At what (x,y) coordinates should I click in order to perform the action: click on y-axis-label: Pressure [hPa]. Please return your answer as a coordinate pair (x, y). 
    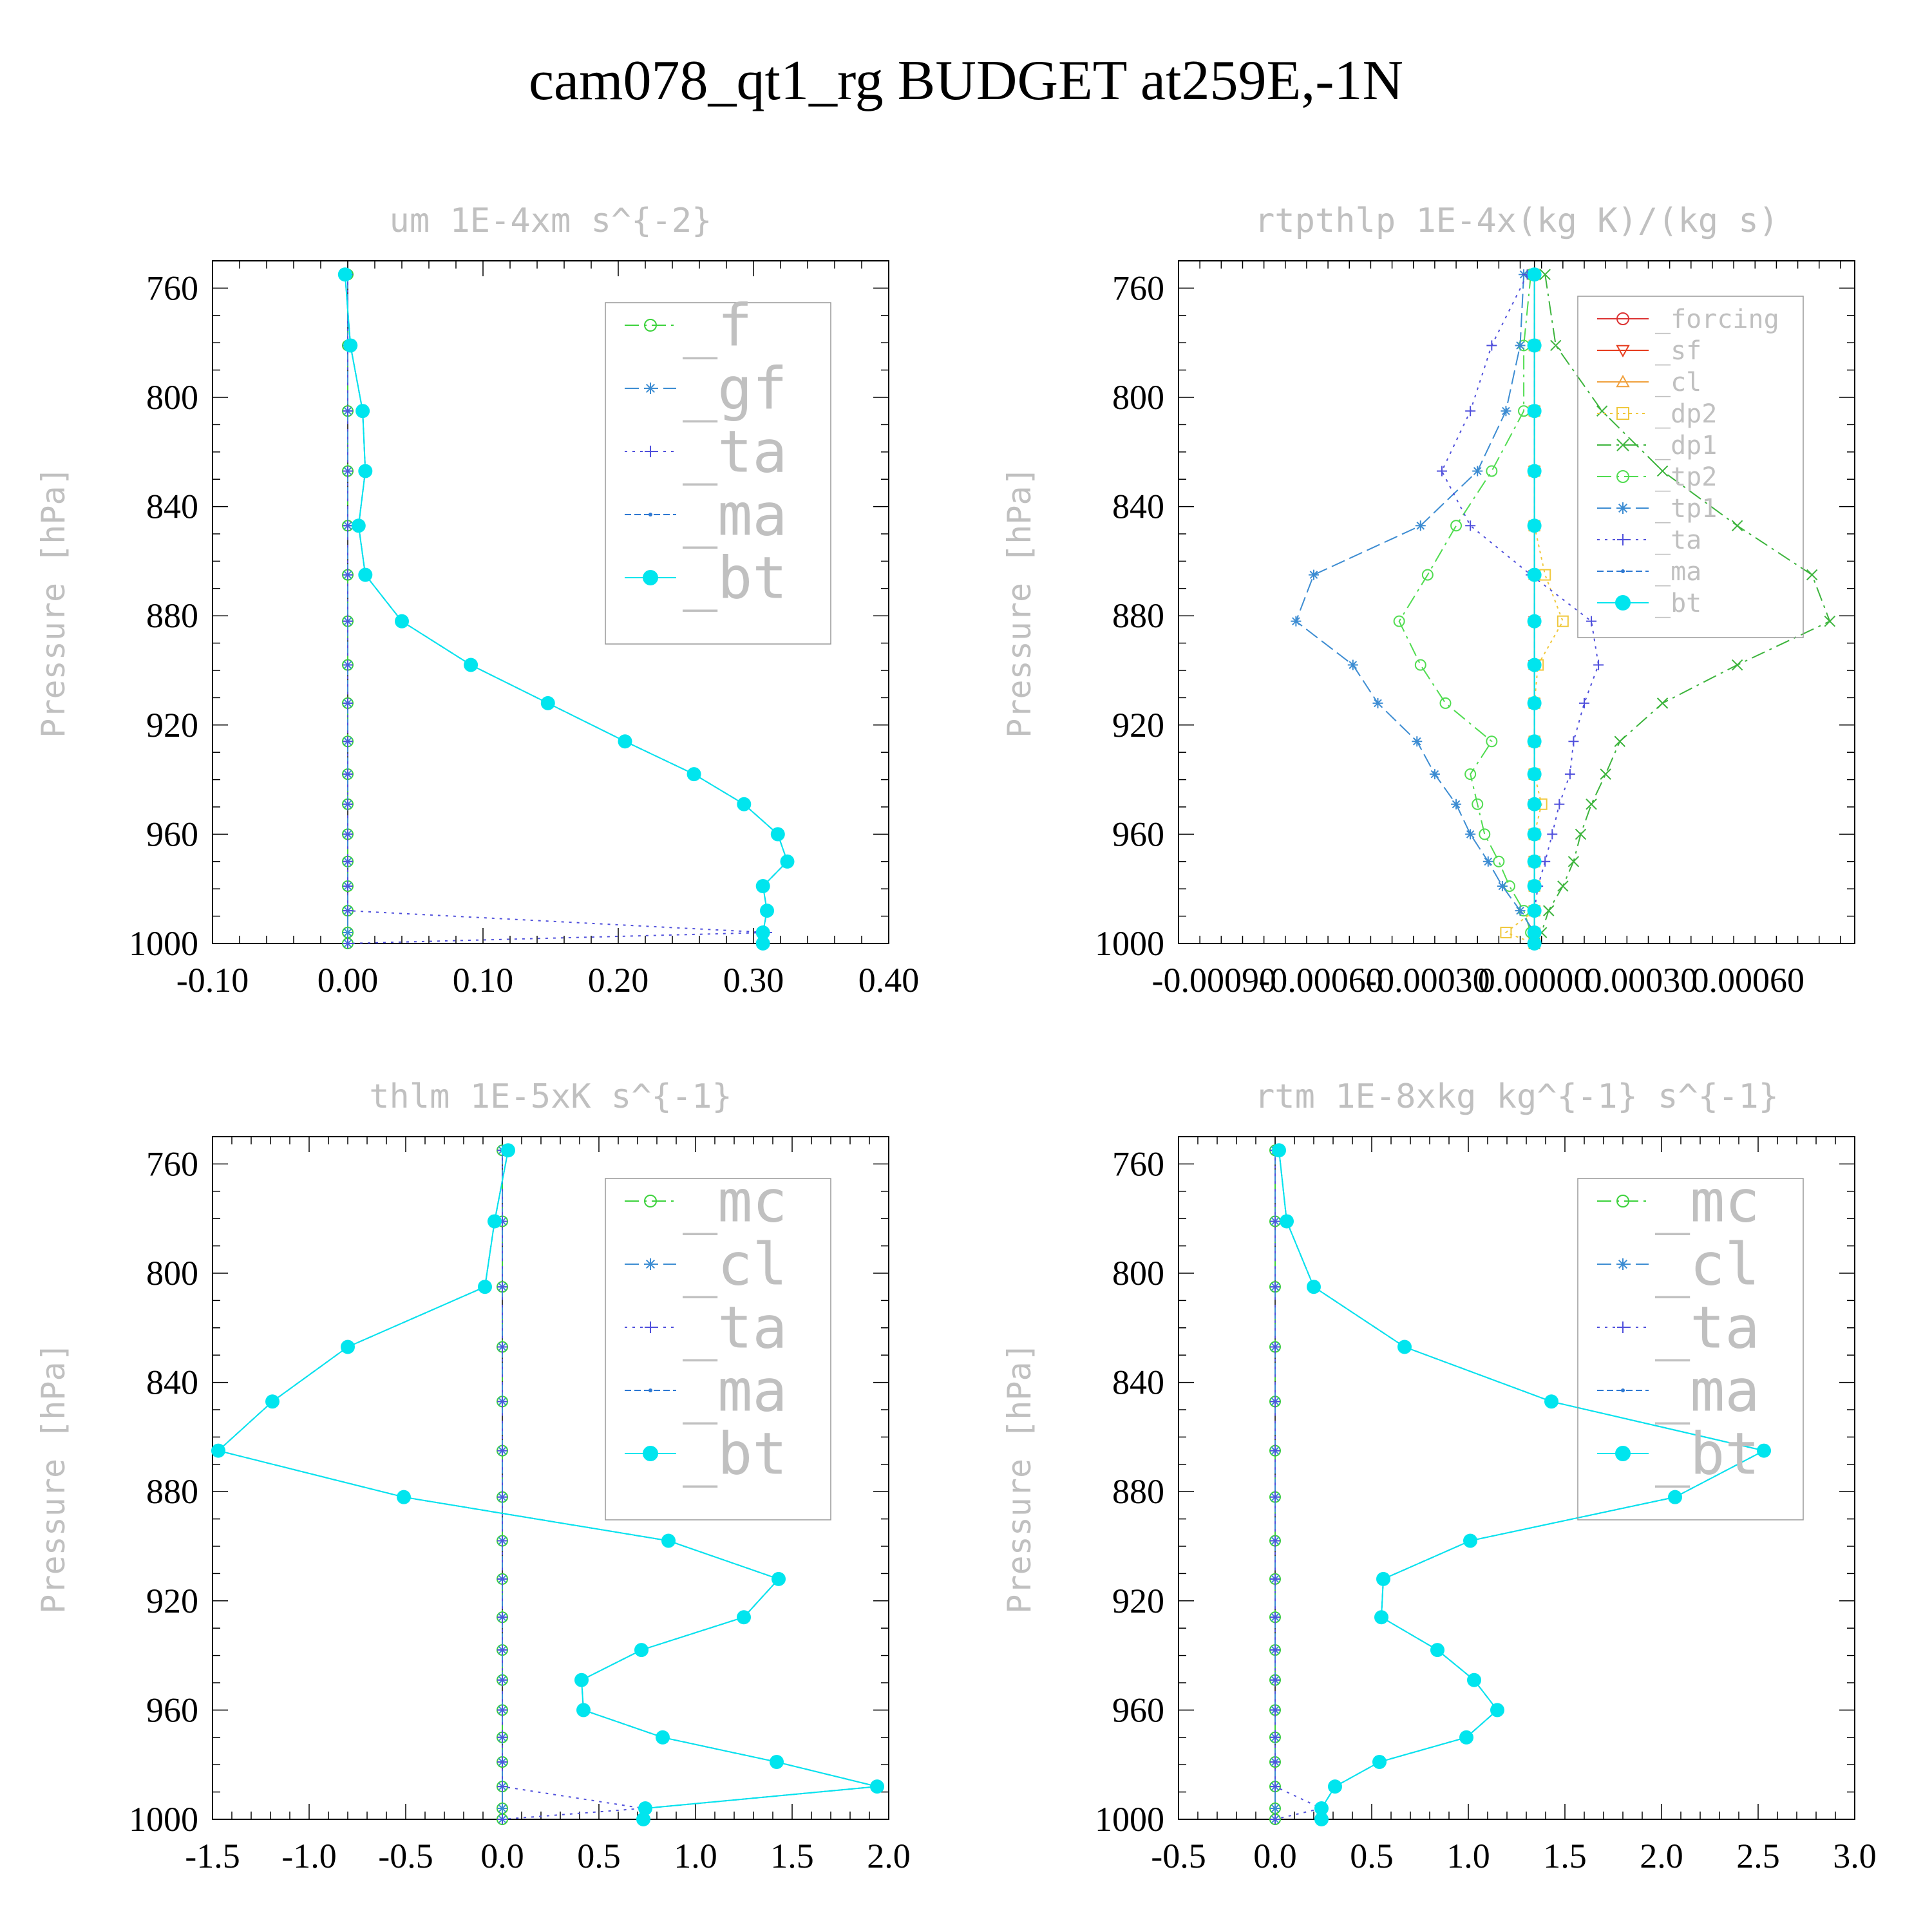
    Looking at the image, I should click on (54, 1477).